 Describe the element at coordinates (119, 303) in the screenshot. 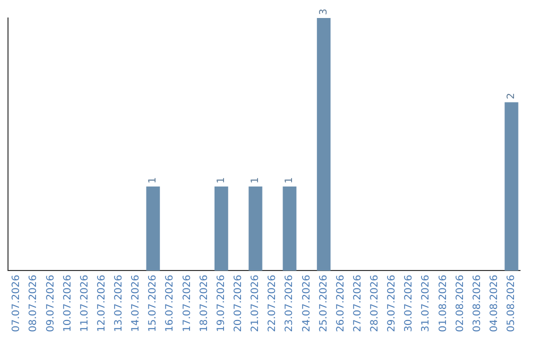

I see `x-tick-label: 13.07.2026` at that location.